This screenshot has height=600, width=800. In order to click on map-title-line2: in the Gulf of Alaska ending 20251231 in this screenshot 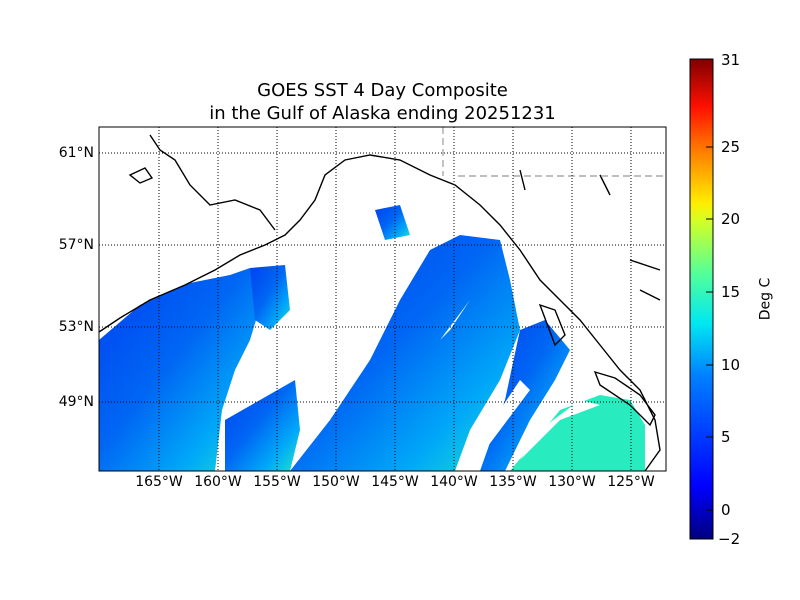, I will do `click(382, 113)`.